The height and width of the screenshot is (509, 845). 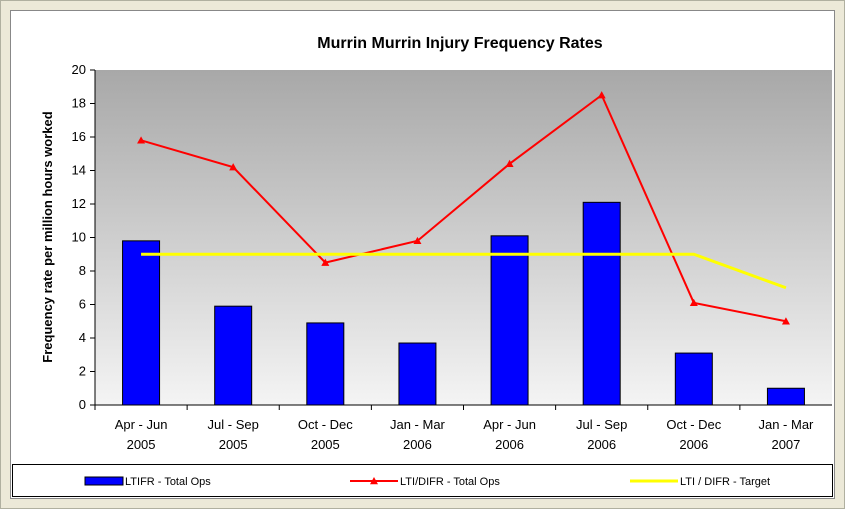 I want to click on legend-label: LTI / DIFR - Target, so click(x=725, y=482).